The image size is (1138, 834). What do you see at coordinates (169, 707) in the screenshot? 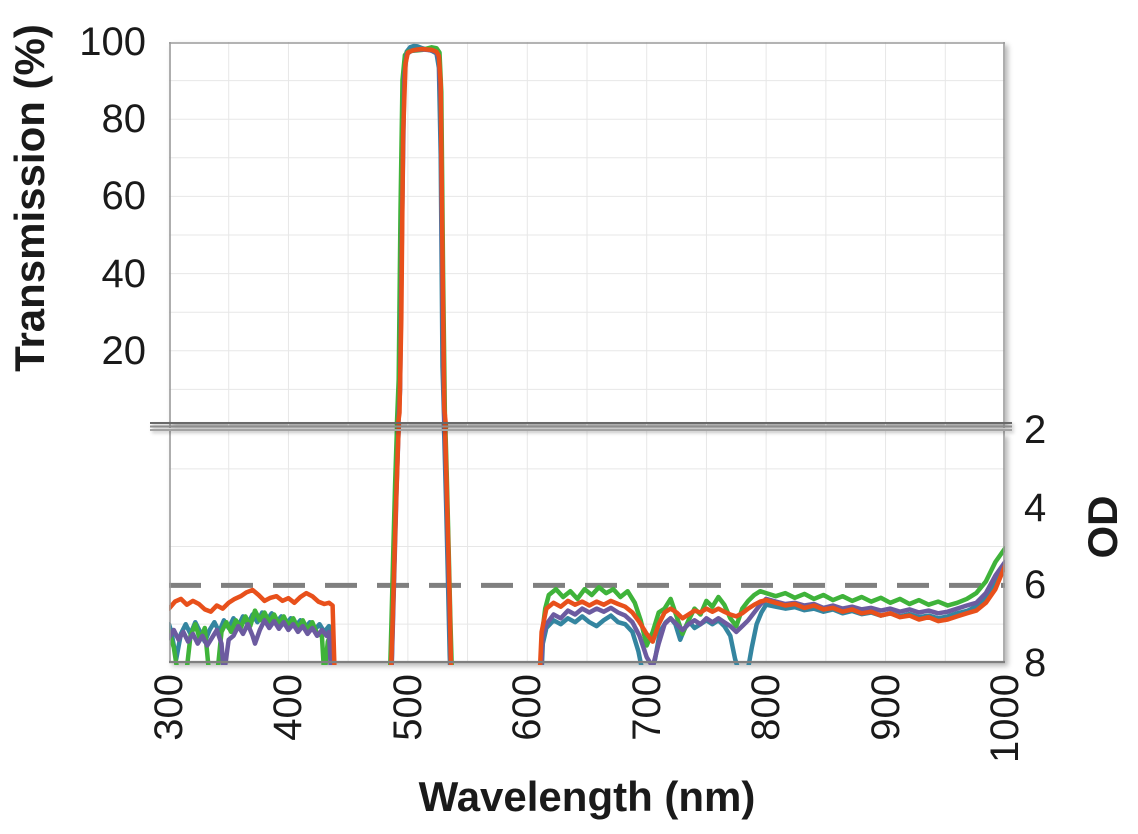
I see `wavelength-tick-300: 300` at bounding box center [169, 707].